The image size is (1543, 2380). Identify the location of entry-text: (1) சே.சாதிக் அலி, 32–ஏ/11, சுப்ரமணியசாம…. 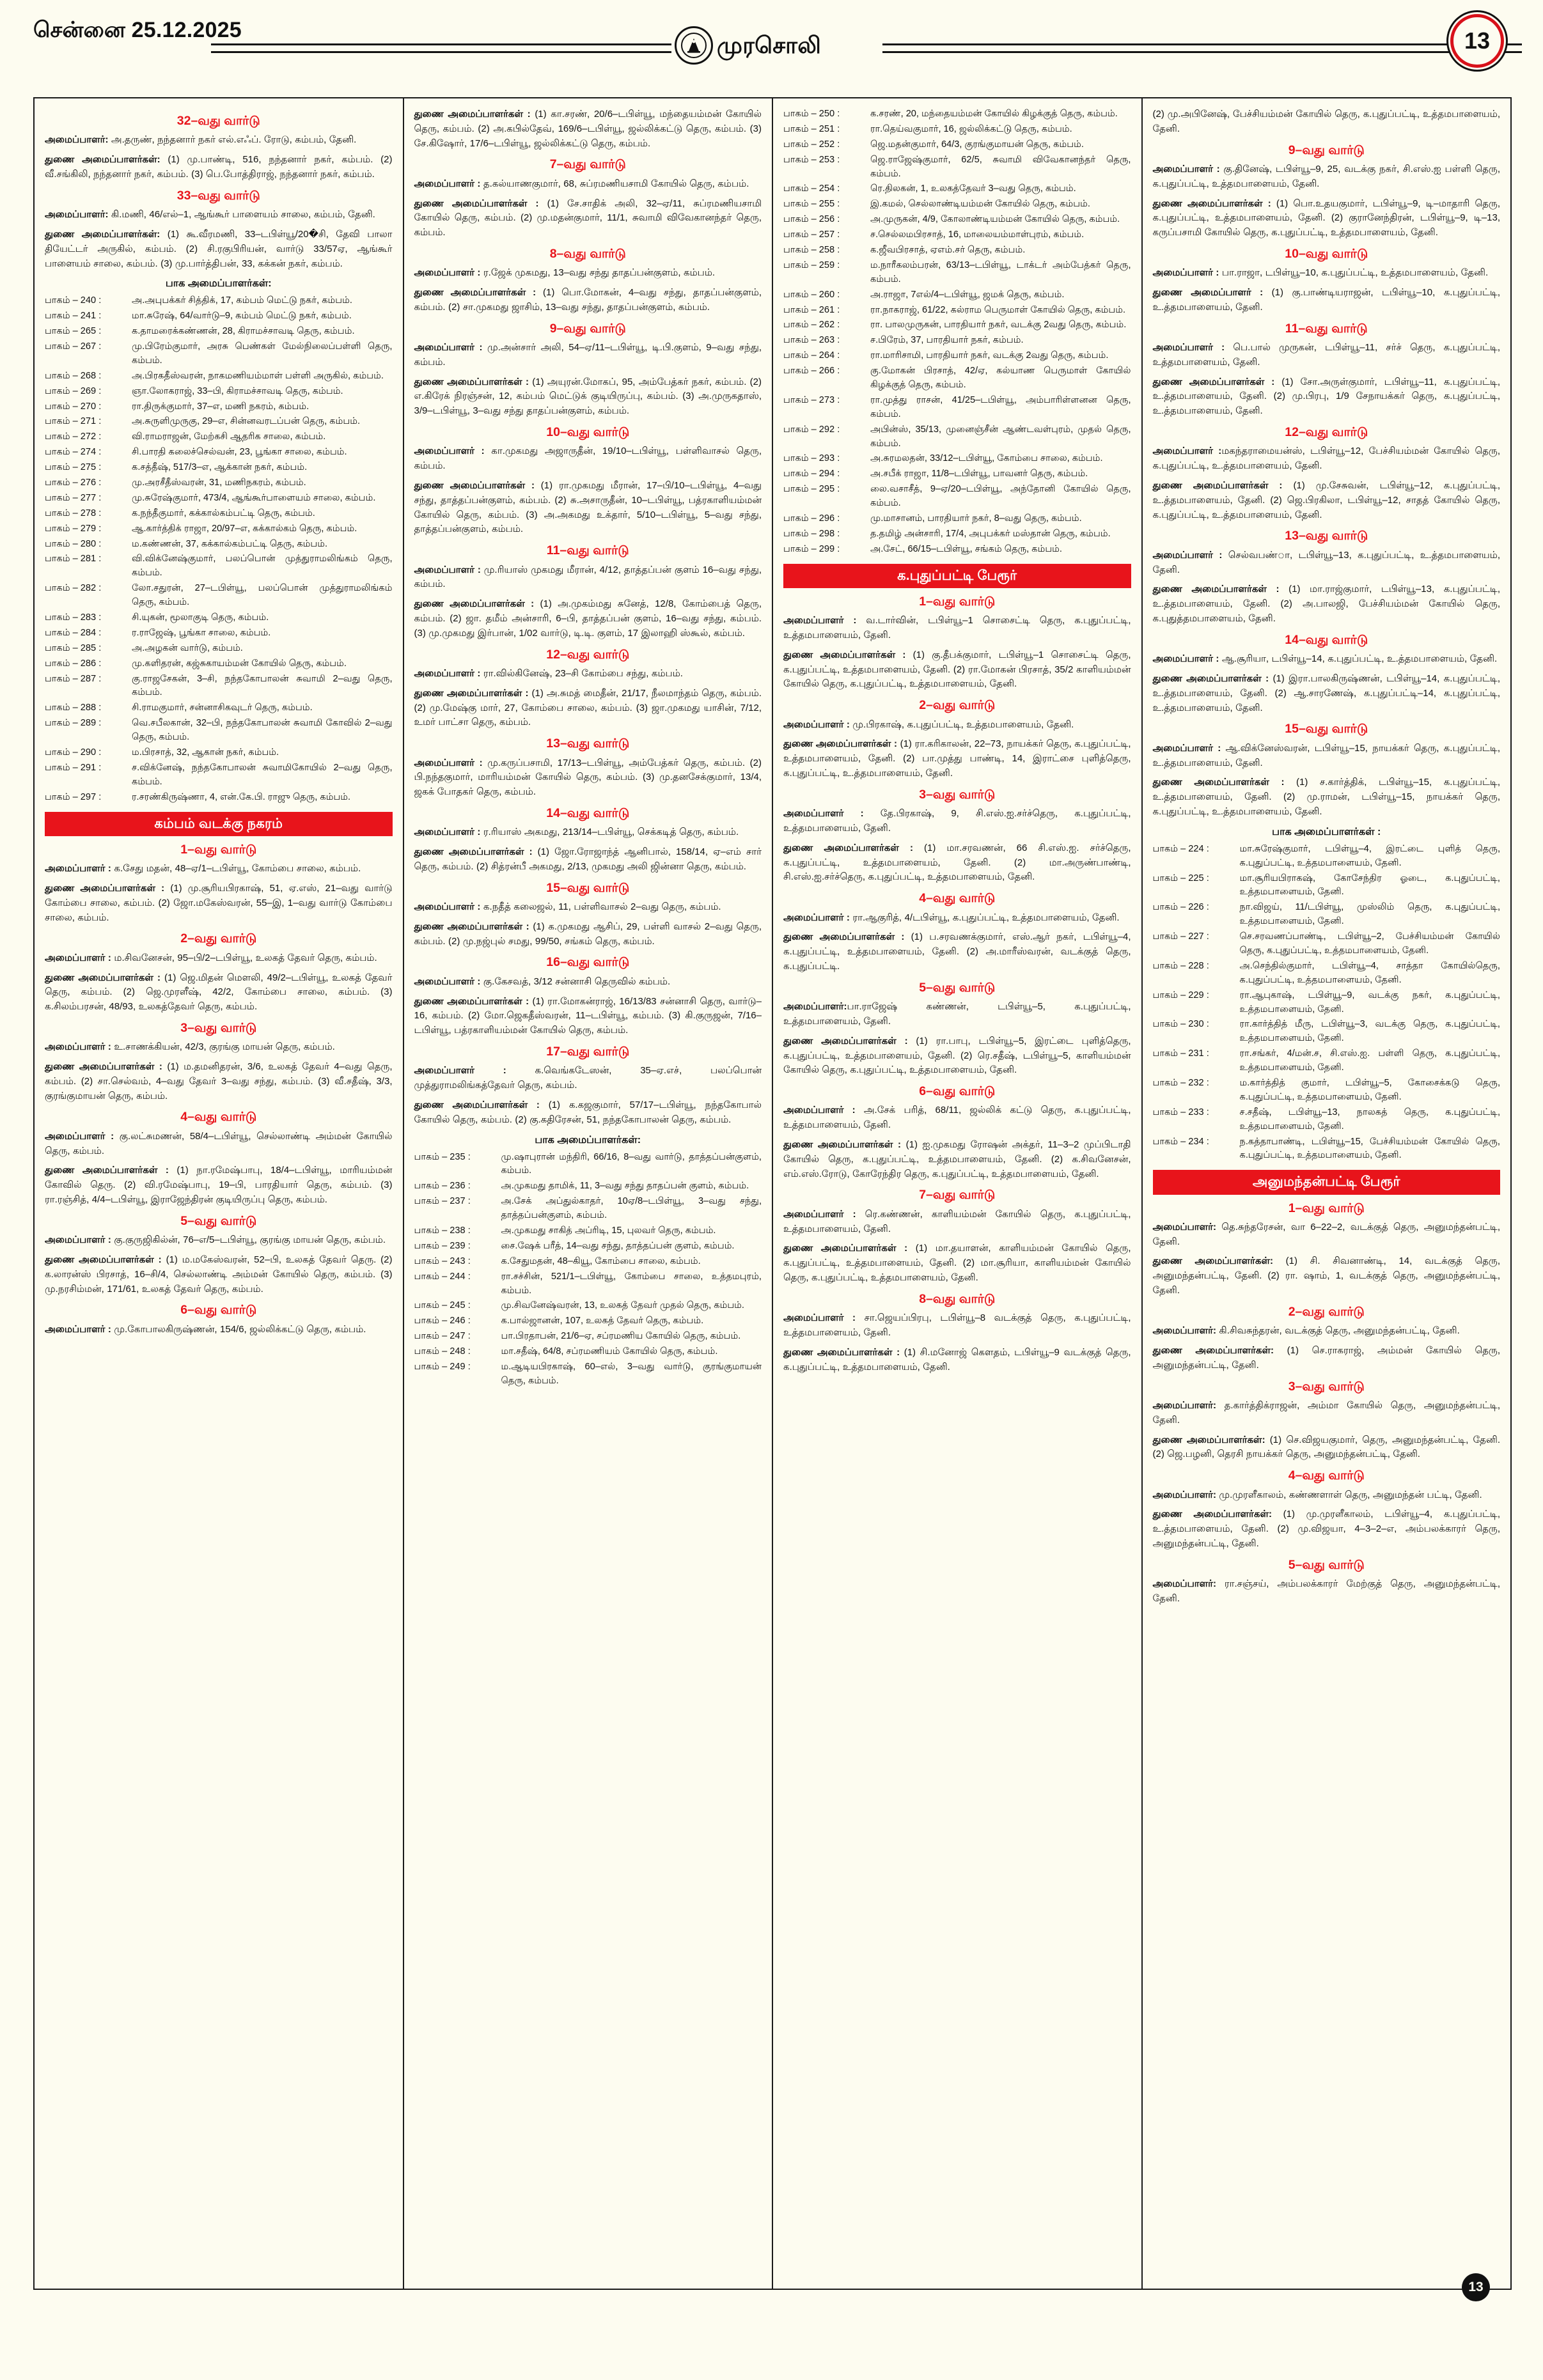
(588, 218).